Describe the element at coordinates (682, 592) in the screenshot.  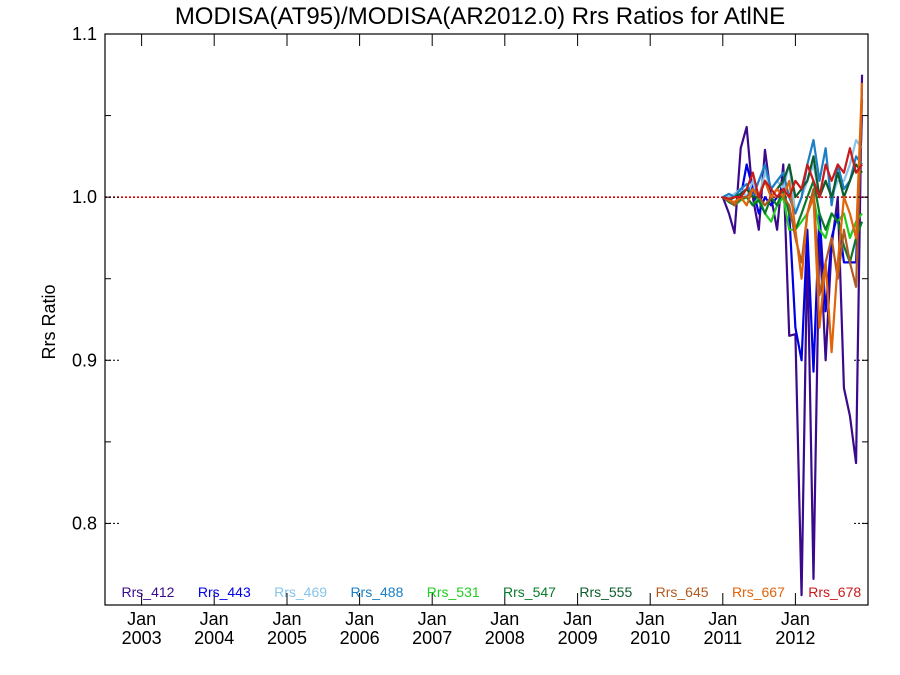
I see `legend-entry-Rrs_645: Rrs_645` at that location.